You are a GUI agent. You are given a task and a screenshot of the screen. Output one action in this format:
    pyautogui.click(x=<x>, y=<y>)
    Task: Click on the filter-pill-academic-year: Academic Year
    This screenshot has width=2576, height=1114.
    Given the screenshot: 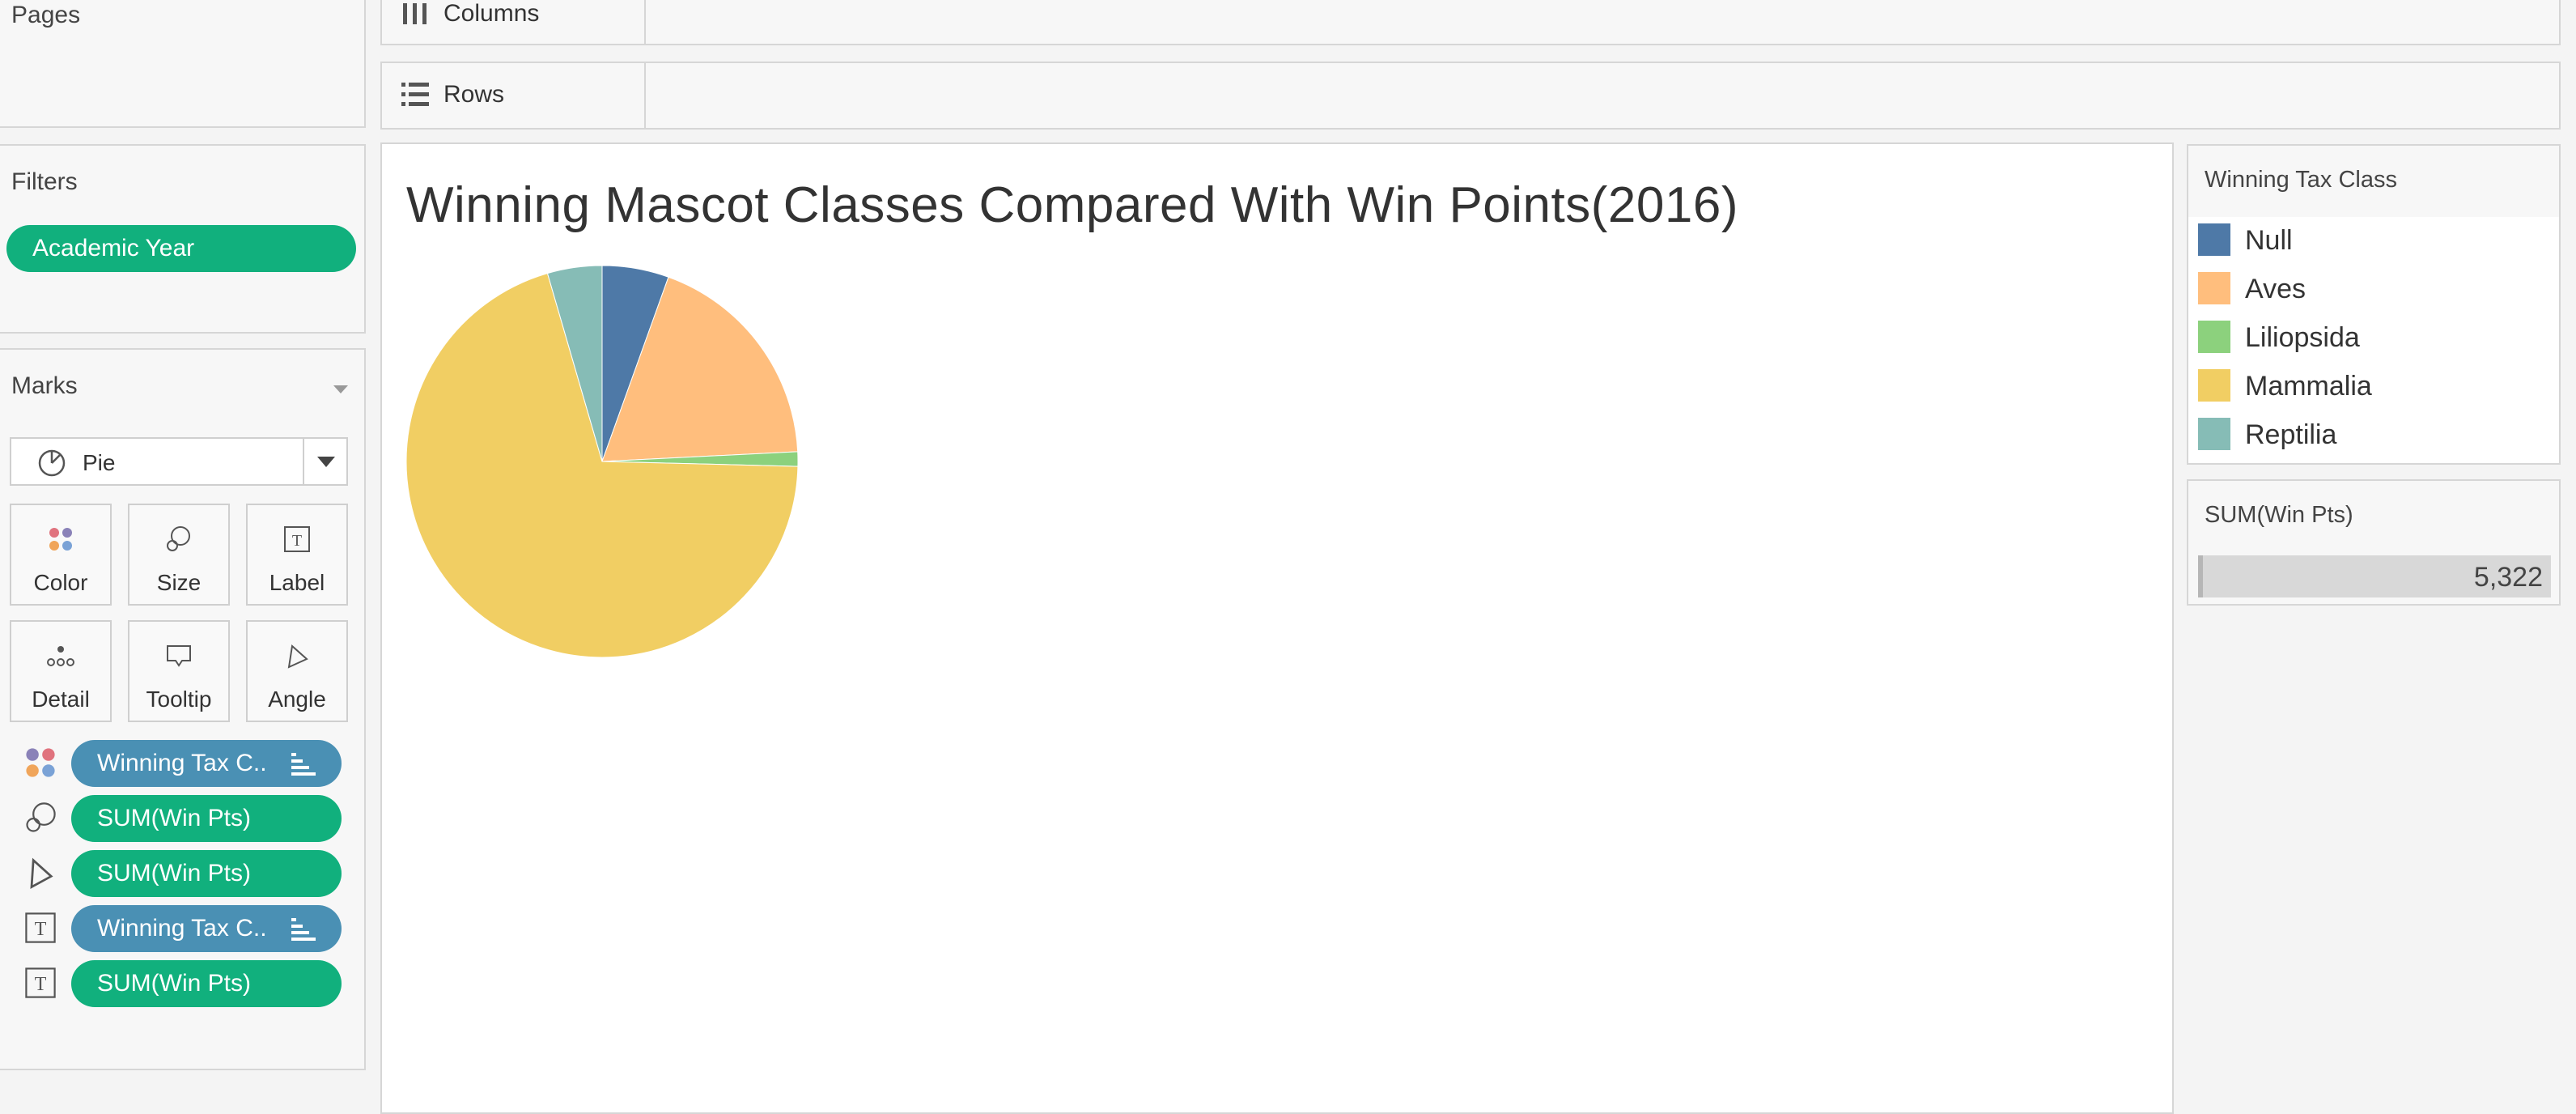 What is the action you would take?
    pyautogui.click(x=181, y=248)
    